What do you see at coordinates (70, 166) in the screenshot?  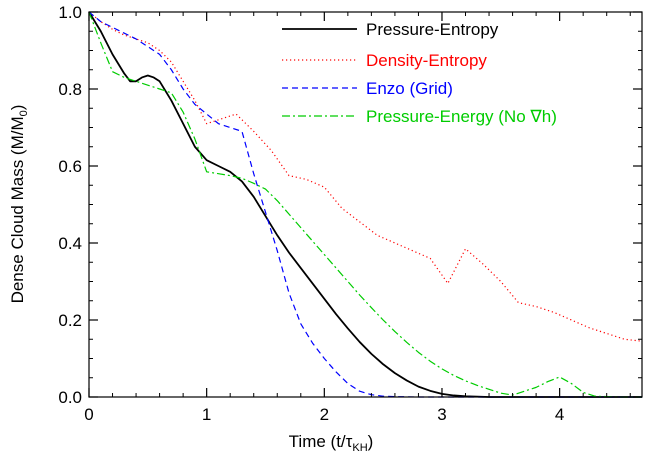 I see `y-tick-label: 0.6` at bounding box center [70, 166].